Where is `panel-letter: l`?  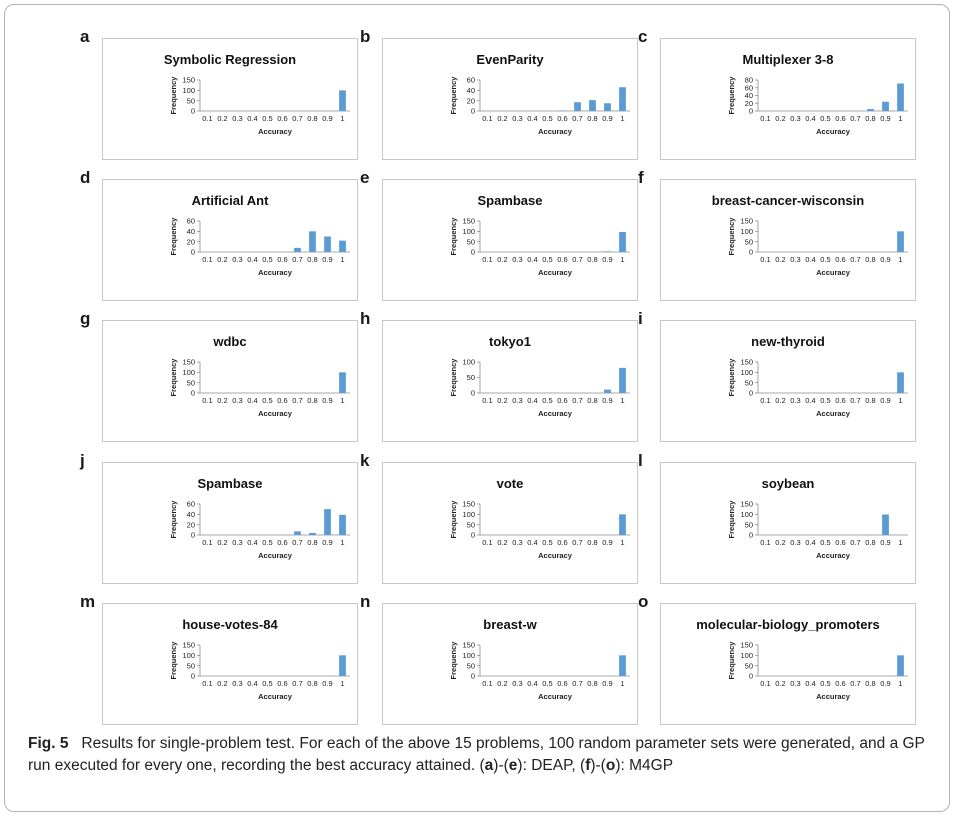
panel-letter: l is located at coordinates (640, 460).